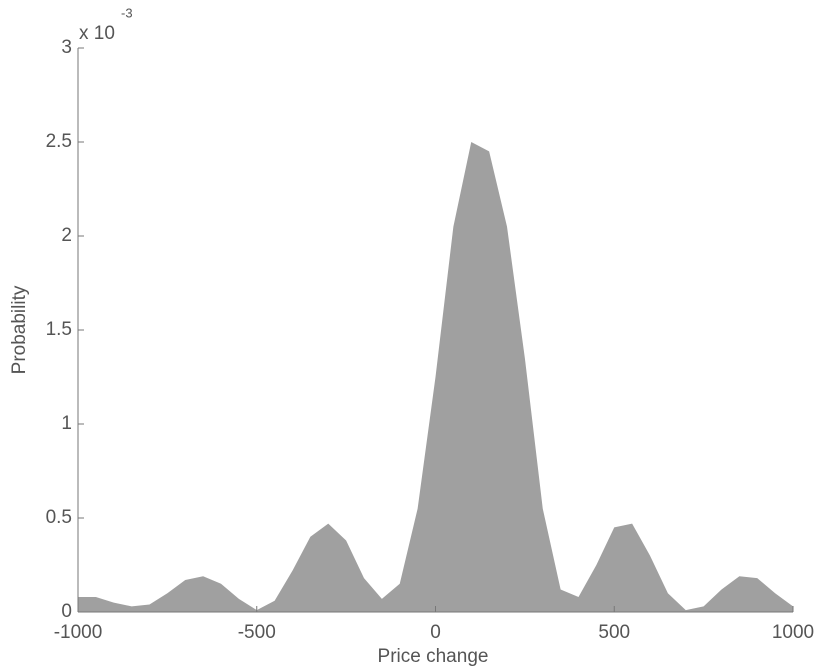 The image size is (815, 668). Describe the element at coordinates (614, 632) in the screenshot. I see `x-tick-label: 500` at that location.